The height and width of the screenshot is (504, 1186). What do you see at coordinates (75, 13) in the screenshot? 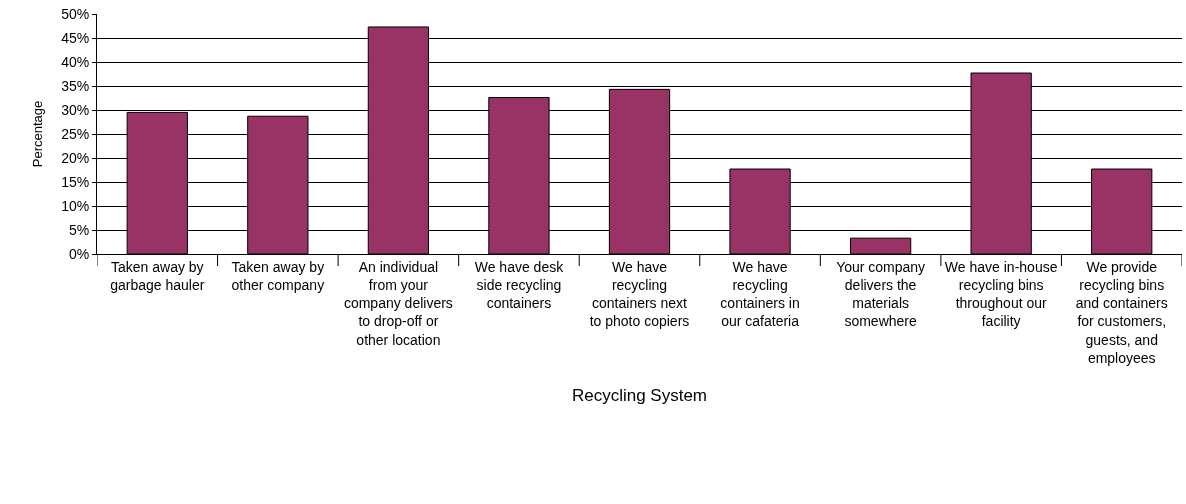
I see `y-tick-label: 50%` at bounding box center [75, 13].